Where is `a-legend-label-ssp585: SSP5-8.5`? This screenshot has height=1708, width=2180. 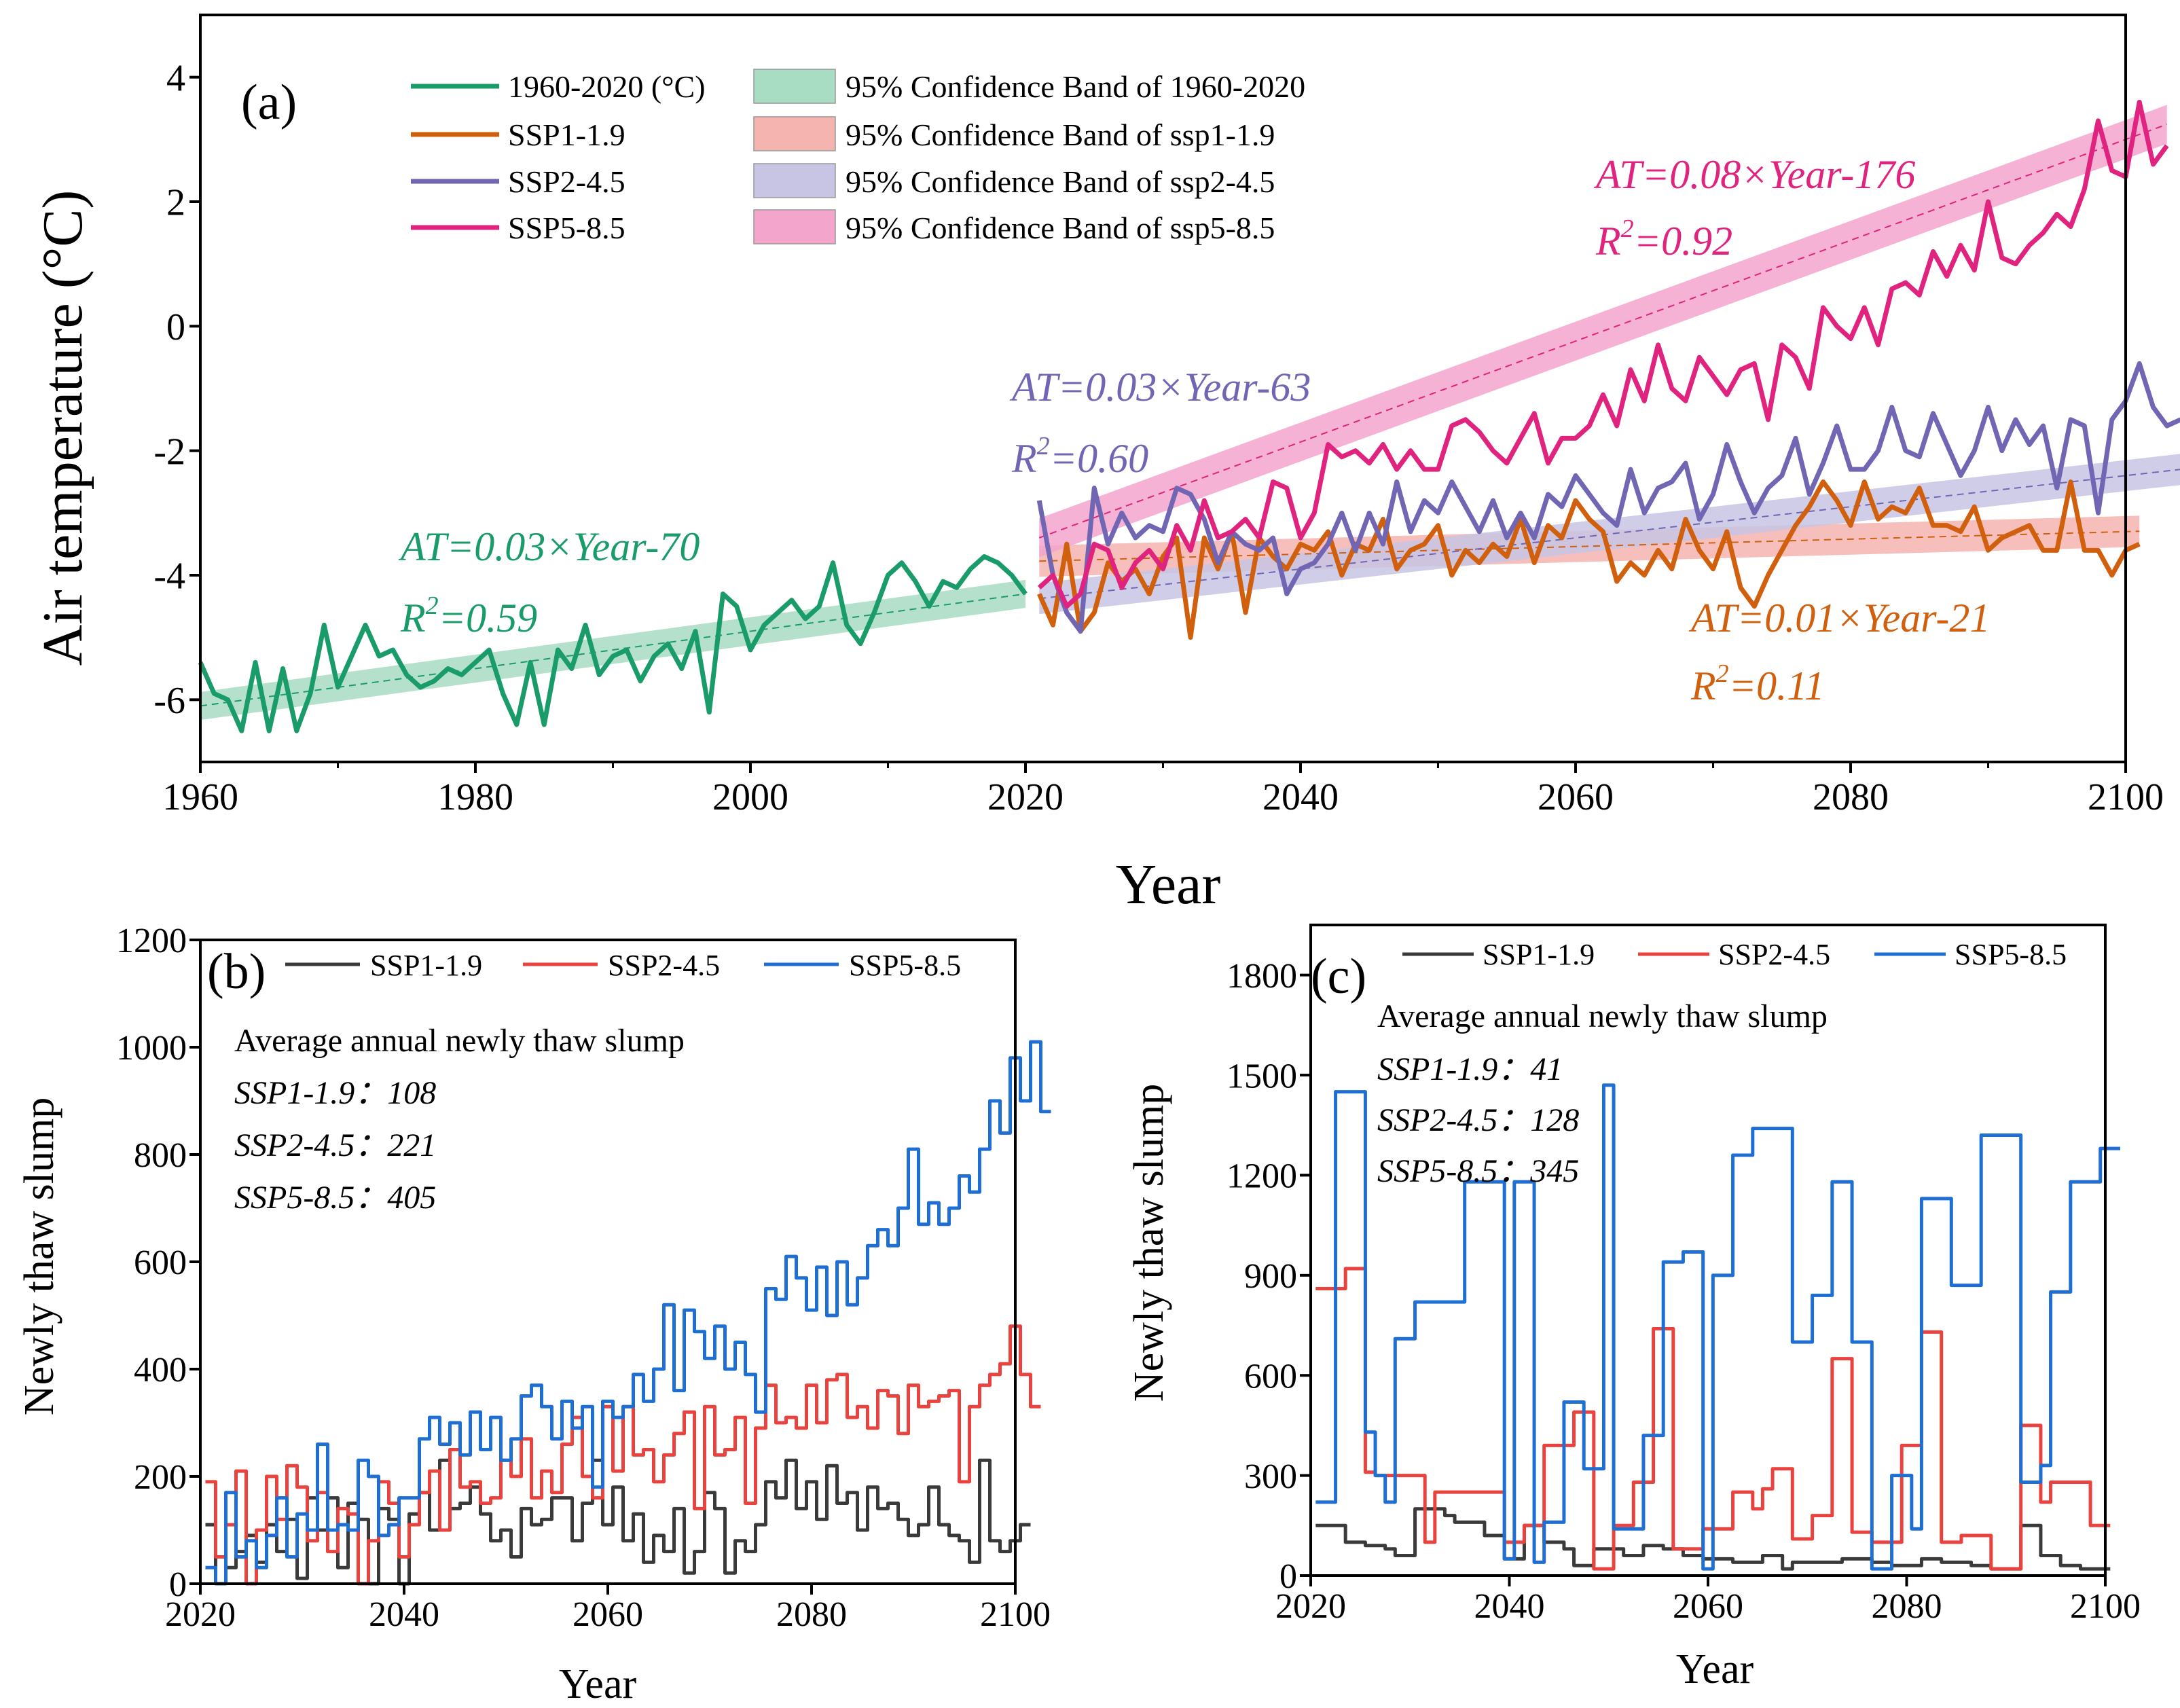
a-legend-label-ssp585: SSP5-8.5 is located at coordinates (566, 228).